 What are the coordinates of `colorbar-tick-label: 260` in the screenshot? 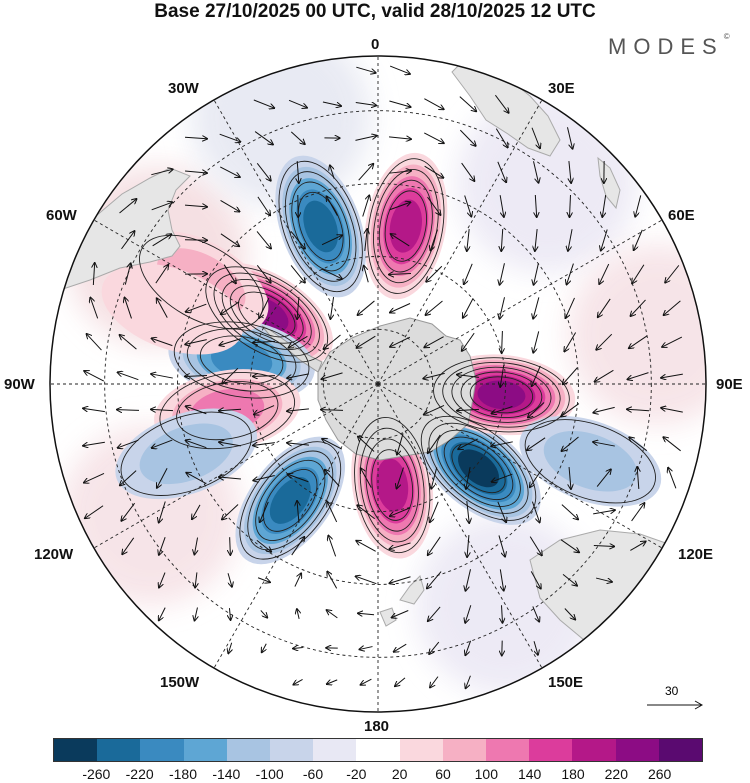 It's located at (659, 774).